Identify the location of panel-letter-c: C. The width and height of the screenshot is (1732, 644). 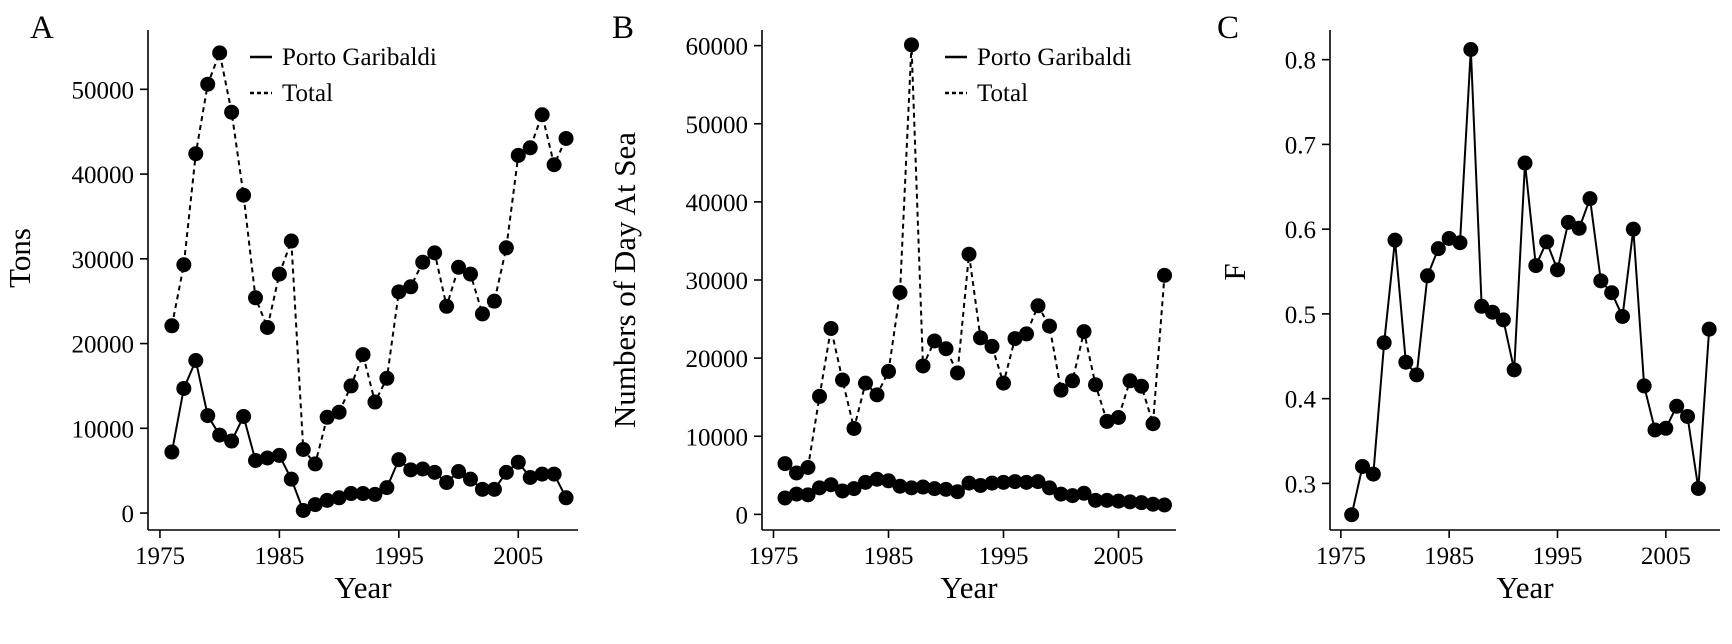
(1228, 28).